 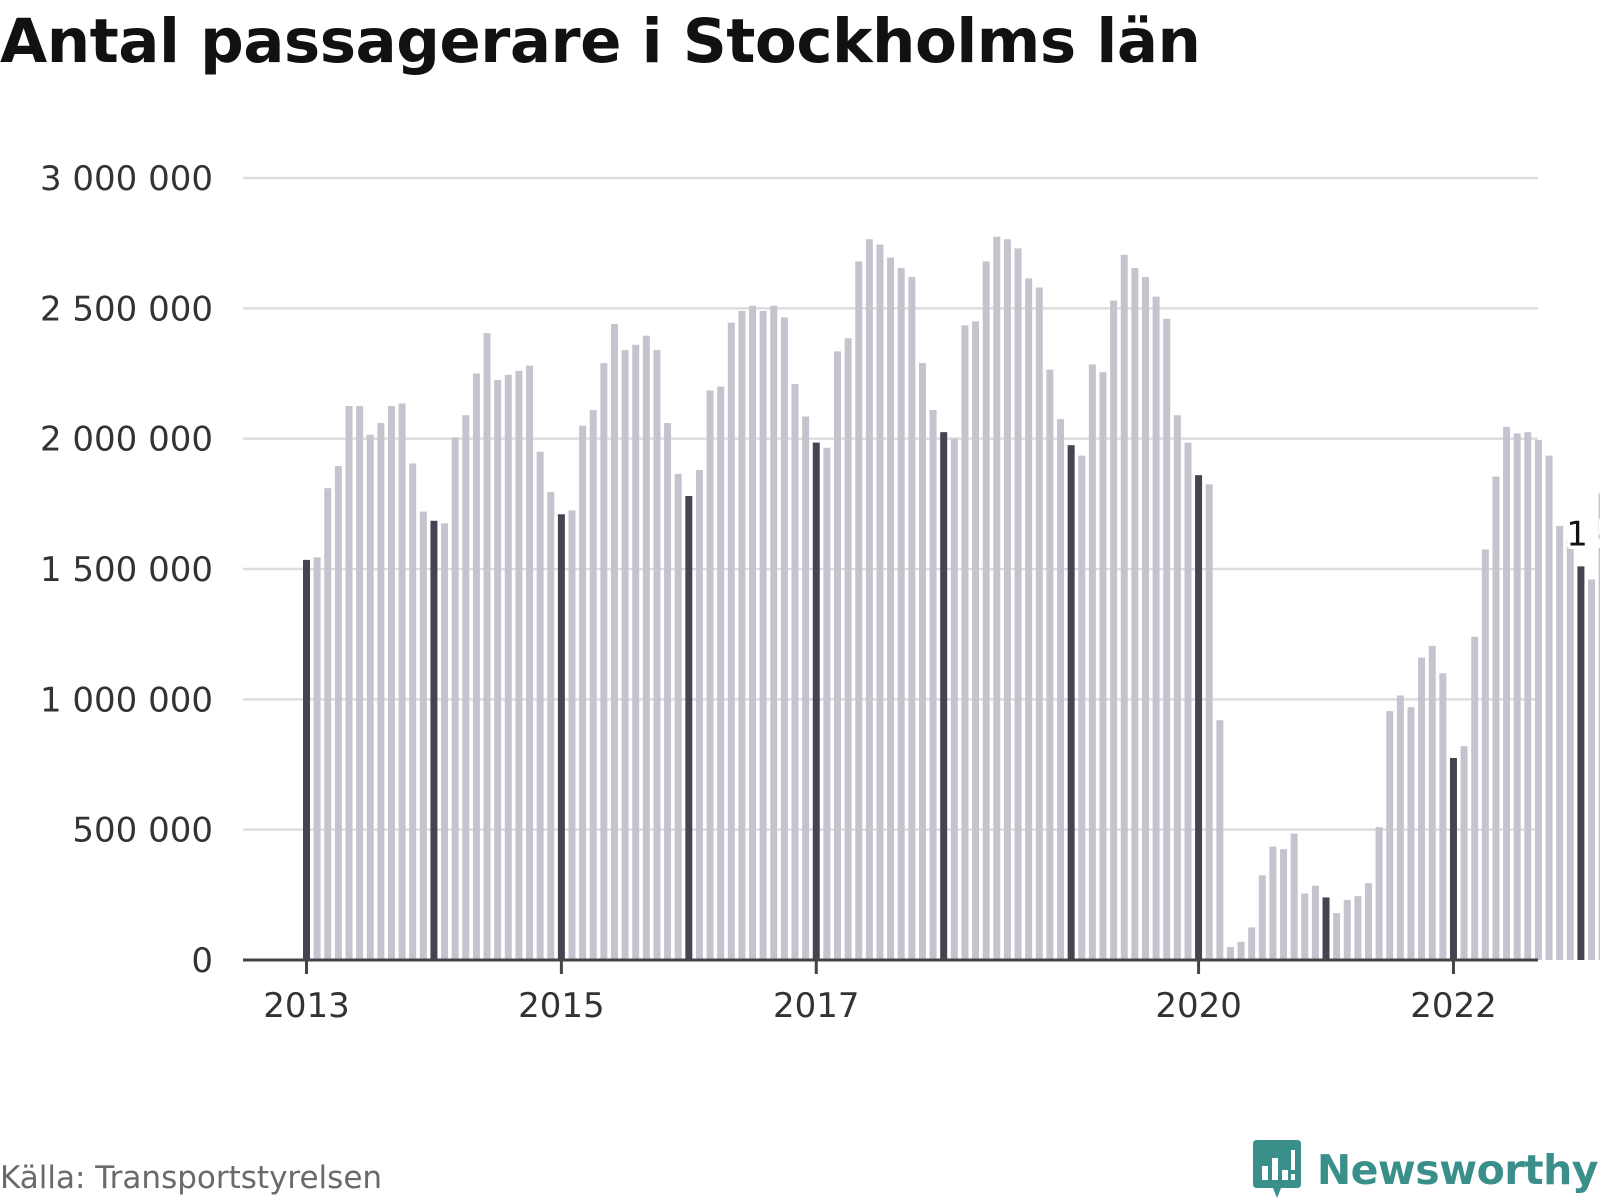 What do you see at coordinates (816, 1006) in the screenshot?
I see `x-tick-label: 2017` at bounding box center [816, 1006].